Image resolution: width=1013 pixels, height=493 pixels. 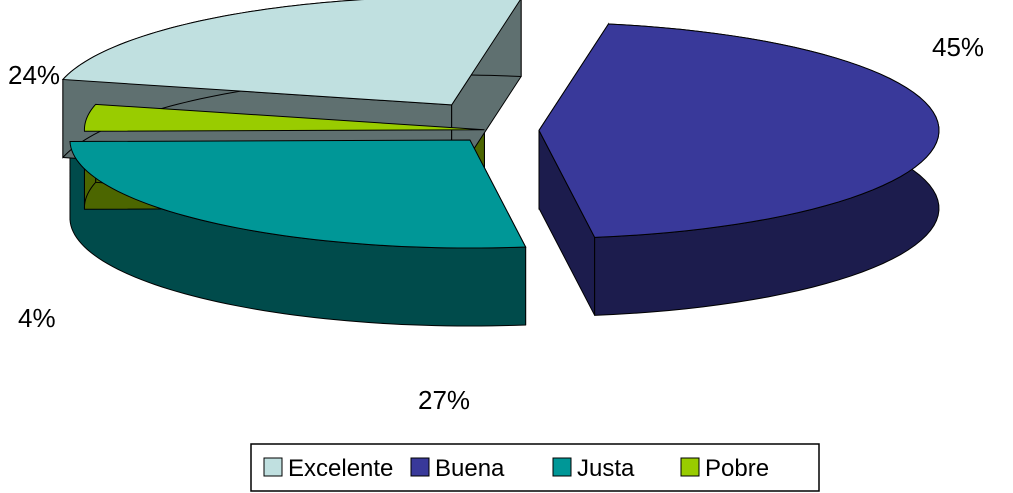 What do you see at coordinates (340, 468) in the screenshot?
I see `legend-label-excelente: Excelente` at bounding box center [340, 468].